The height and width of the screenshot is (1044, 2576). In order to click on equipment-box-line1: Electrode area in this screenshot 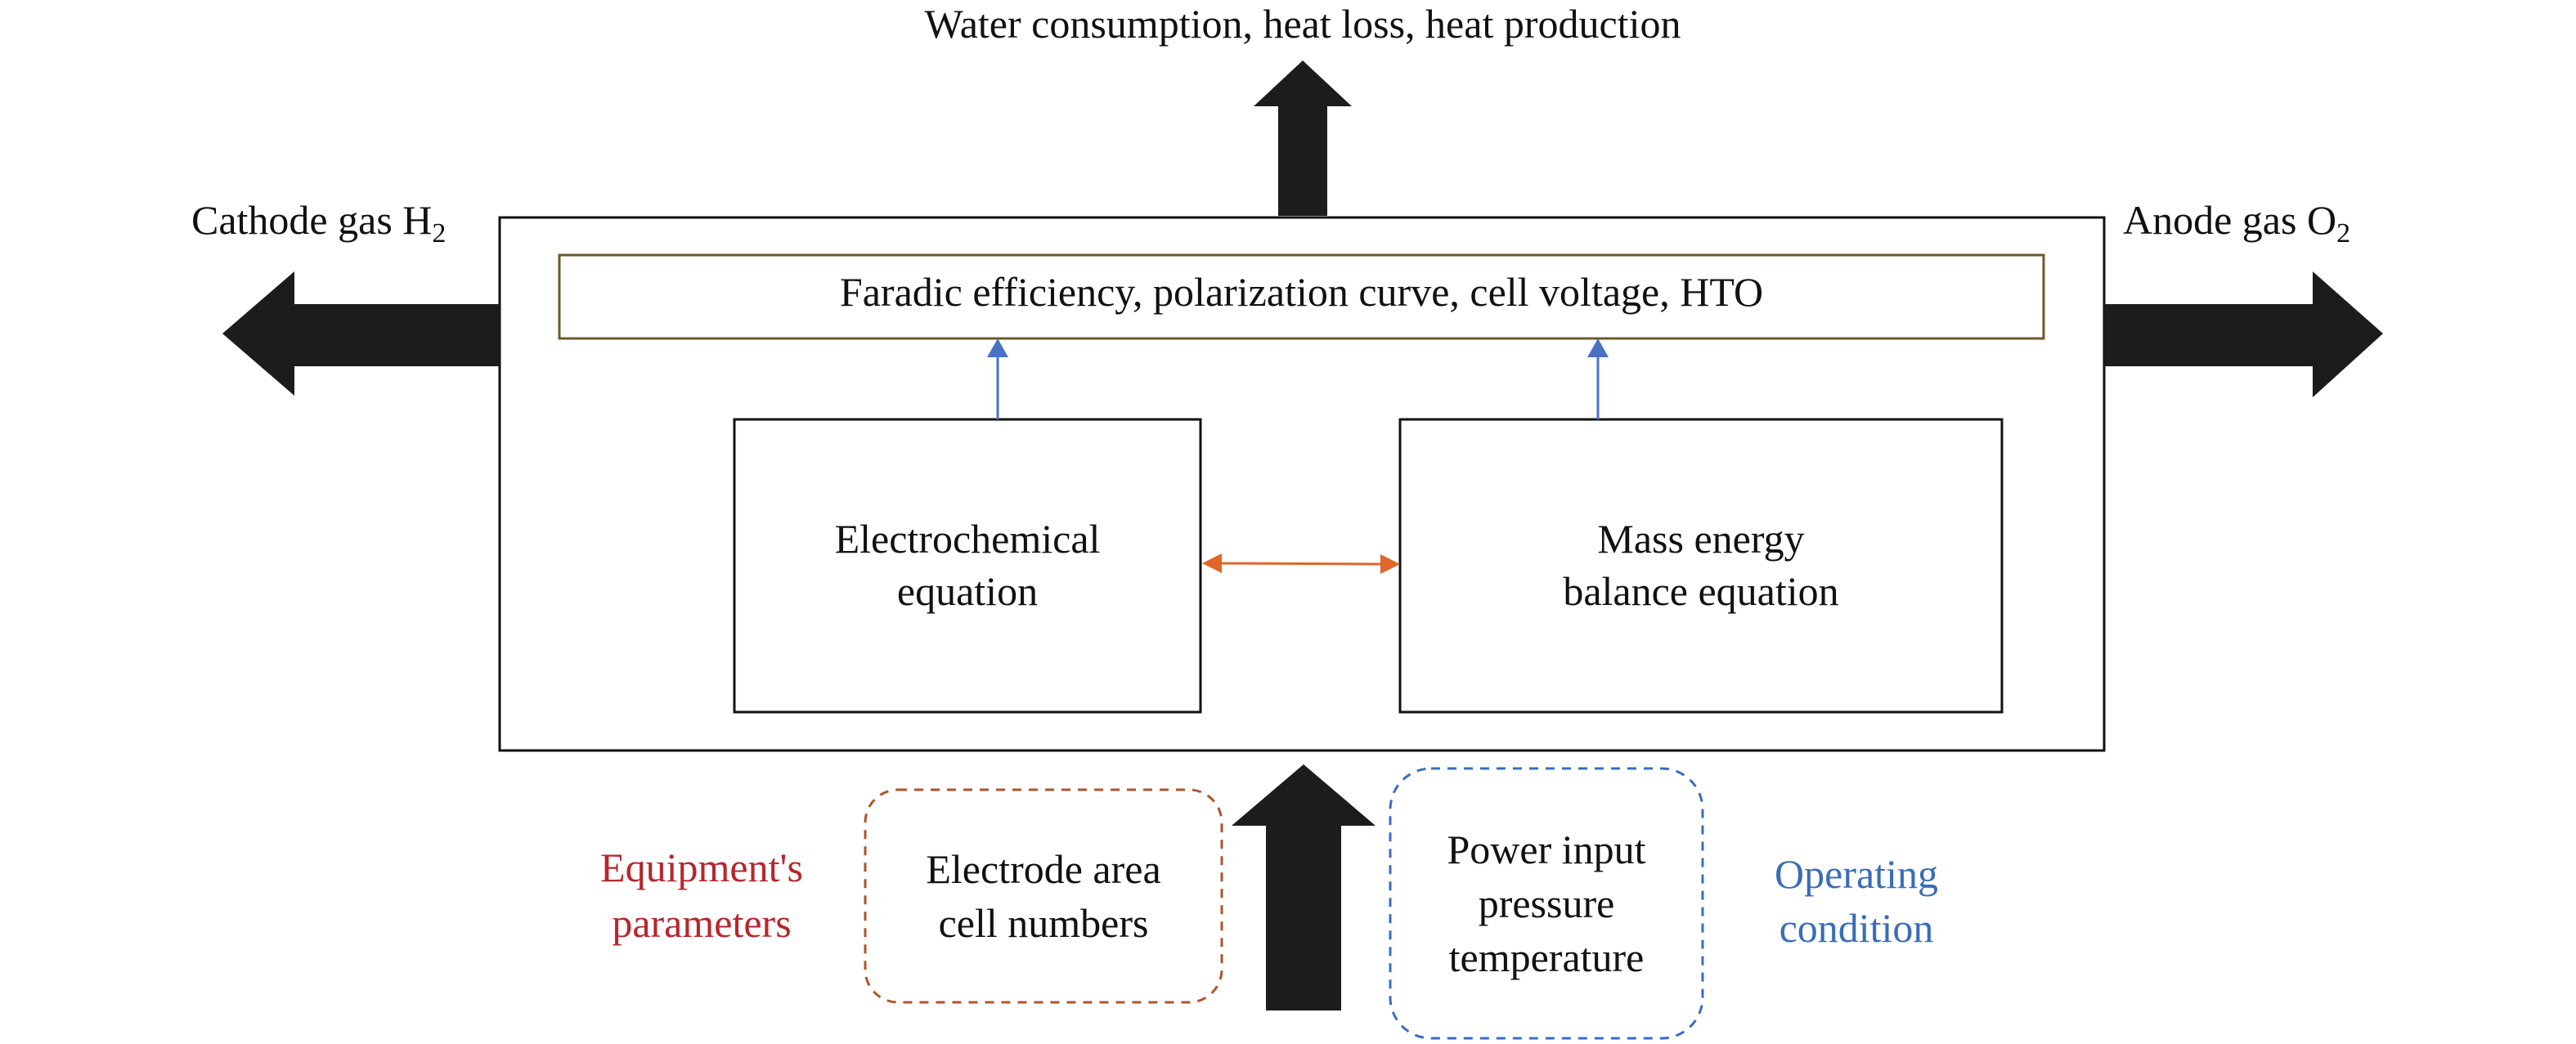, I will do `click(1043, 869)`.